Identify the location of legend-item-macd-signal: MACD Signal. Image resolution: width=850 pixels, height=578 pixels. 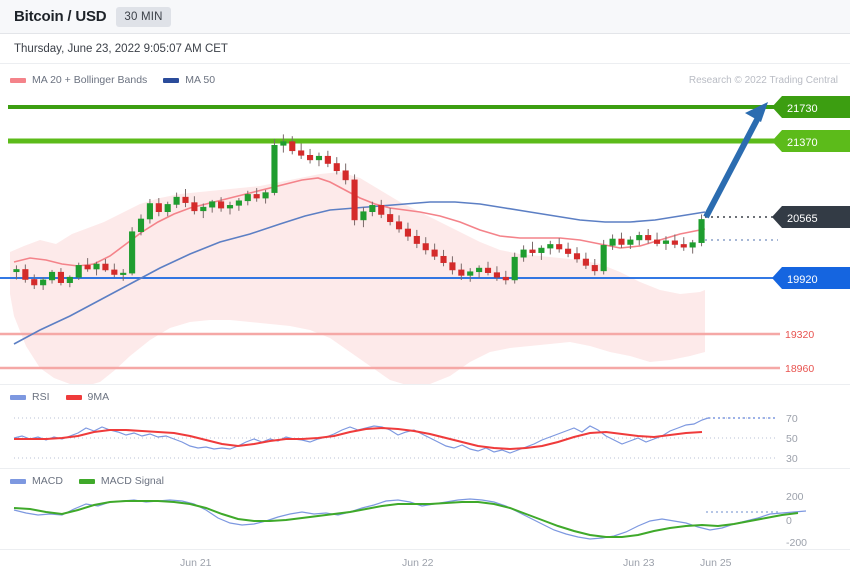
(121, 481).